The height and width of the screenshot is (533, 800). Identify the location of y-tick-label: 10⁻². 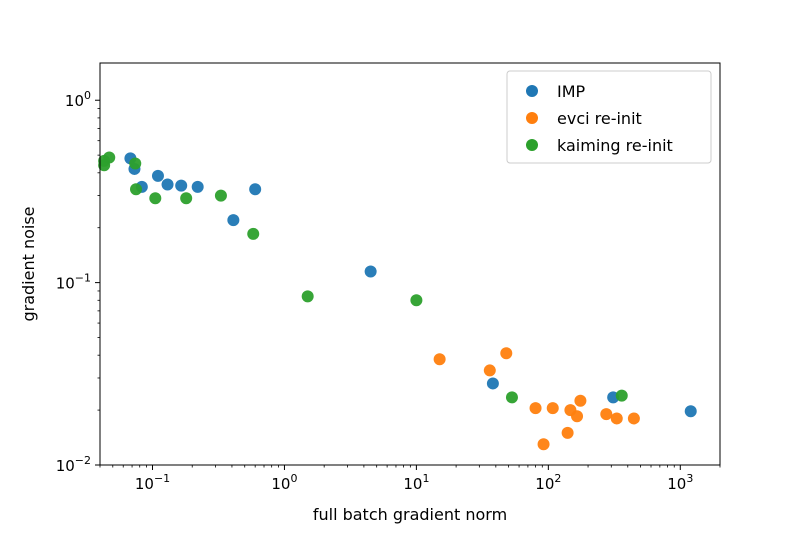
(73, 464).